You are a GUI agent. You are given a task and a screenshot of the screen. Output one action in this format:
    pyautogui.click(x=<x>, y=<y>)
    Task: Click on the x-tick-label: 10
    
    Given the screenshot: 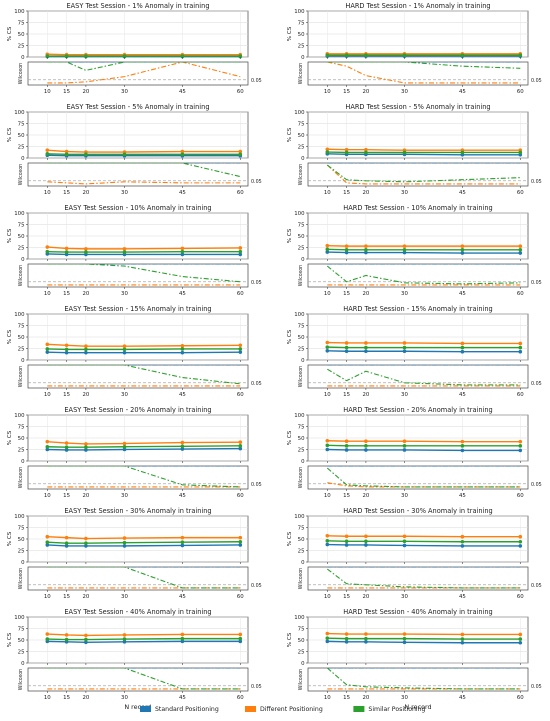 What is the action you would take?
    pyautogui.click(x=327, y=92)
    